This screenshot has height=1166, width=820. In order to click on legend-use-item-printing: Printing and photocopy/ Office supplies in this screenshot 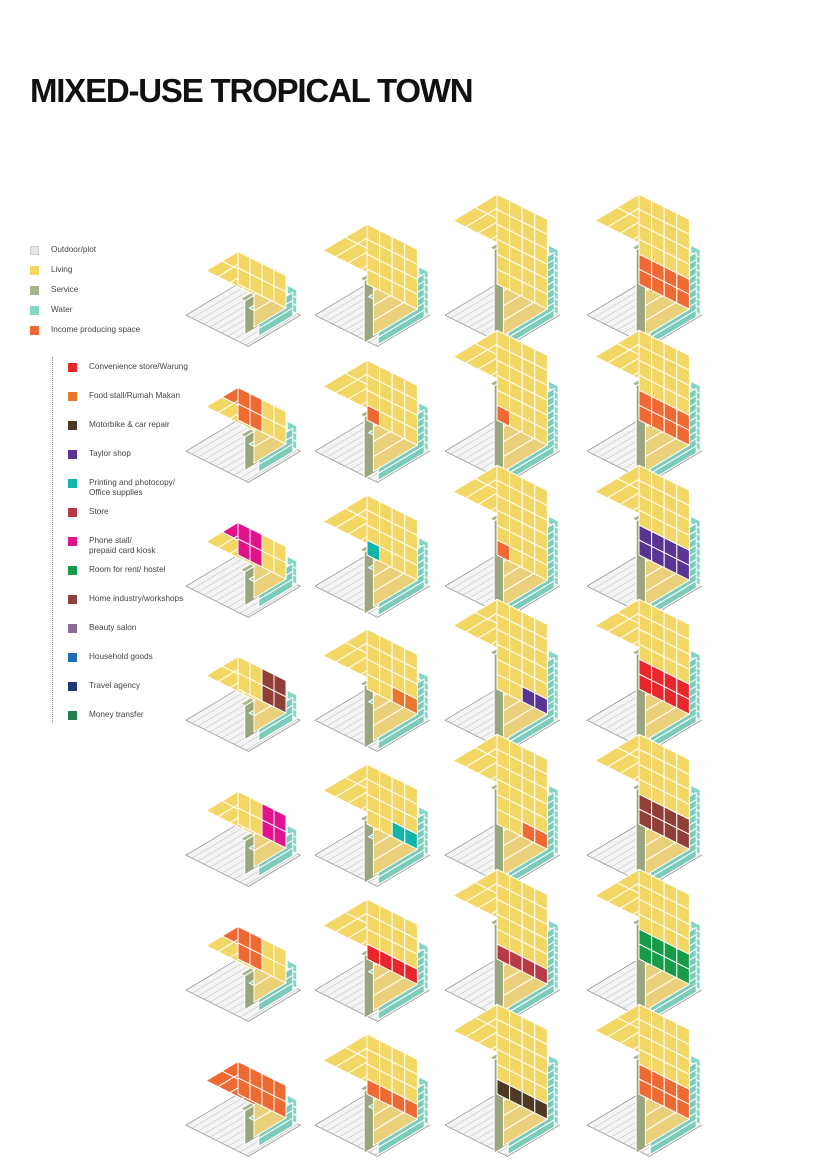, I will do `click(121, 488)`.